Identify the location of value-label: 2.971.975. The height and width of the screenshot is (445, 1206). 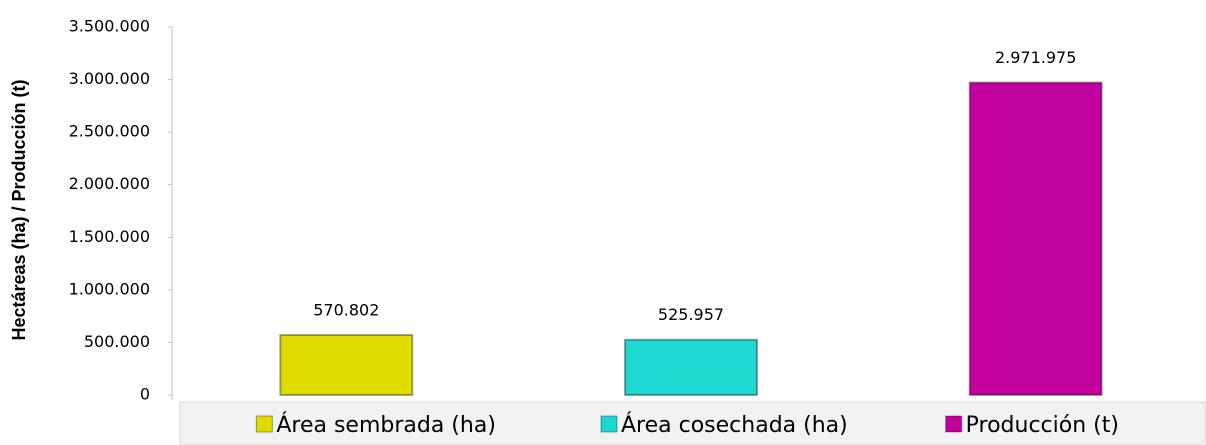
(1035, 57).